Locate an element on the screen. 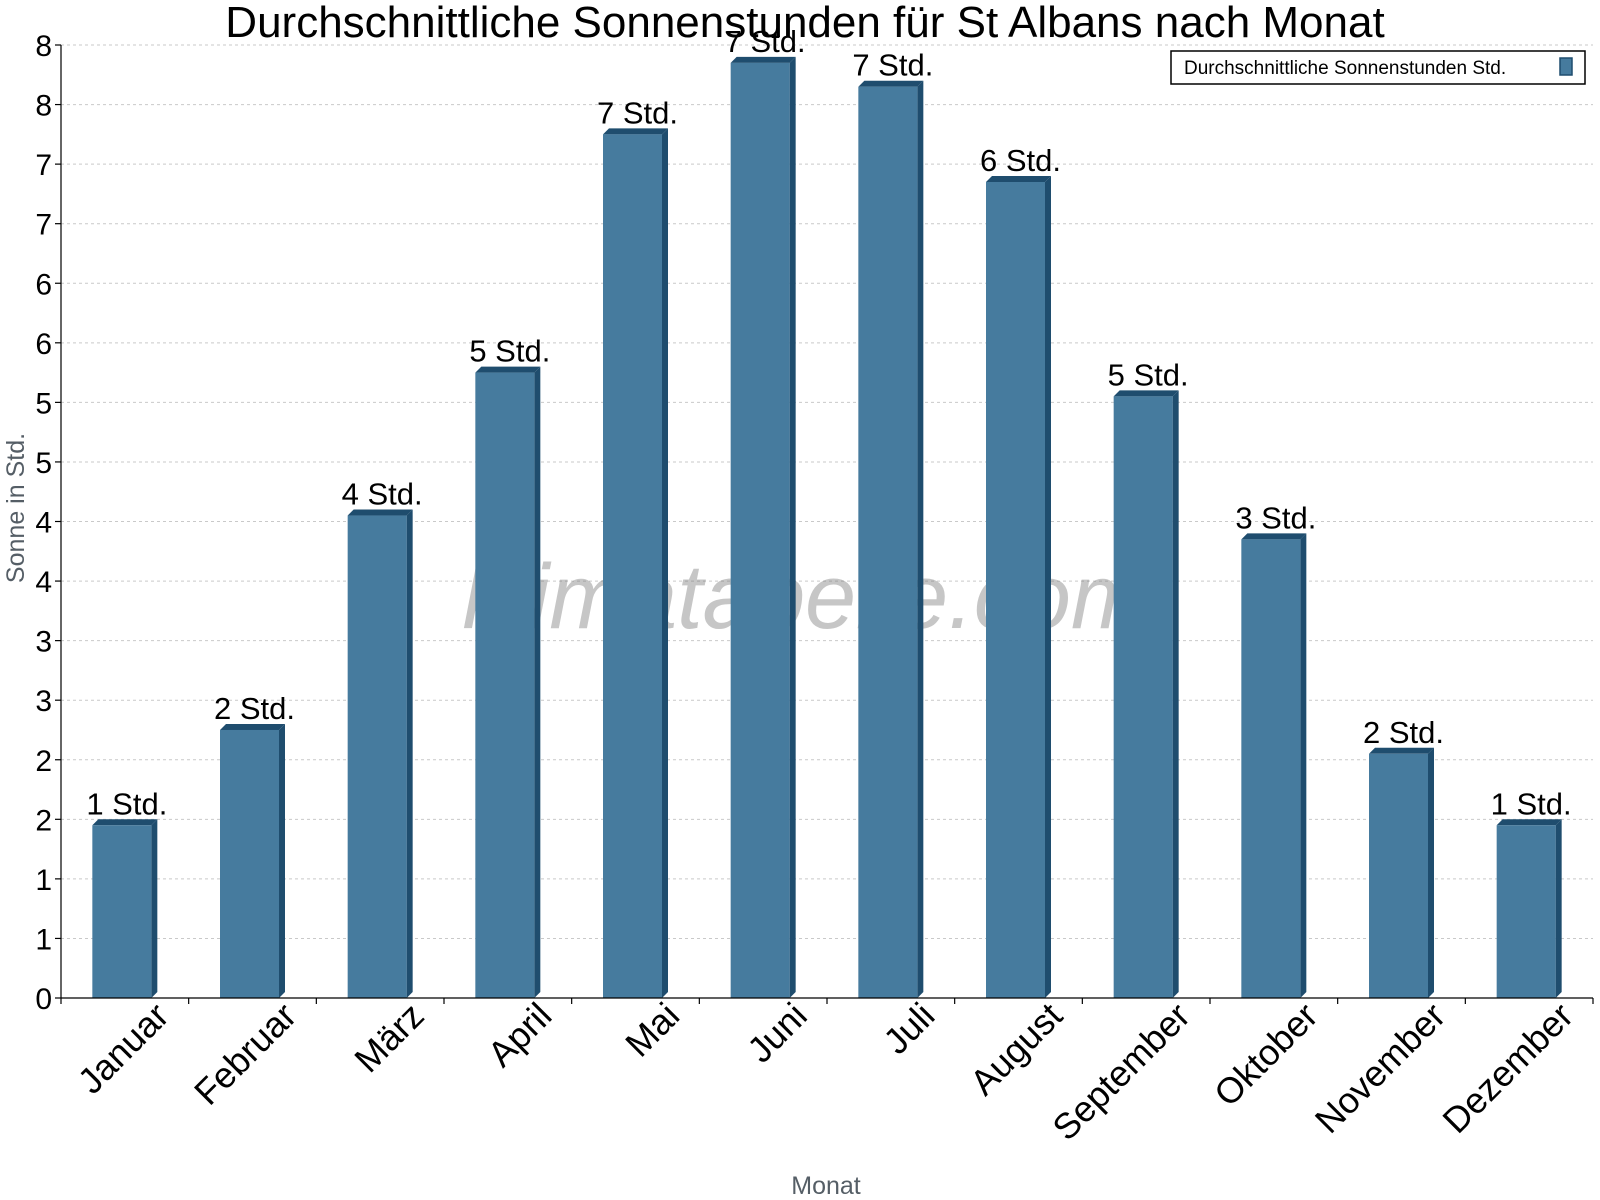  bar-Oktober is located at coordinates (1274, 765).